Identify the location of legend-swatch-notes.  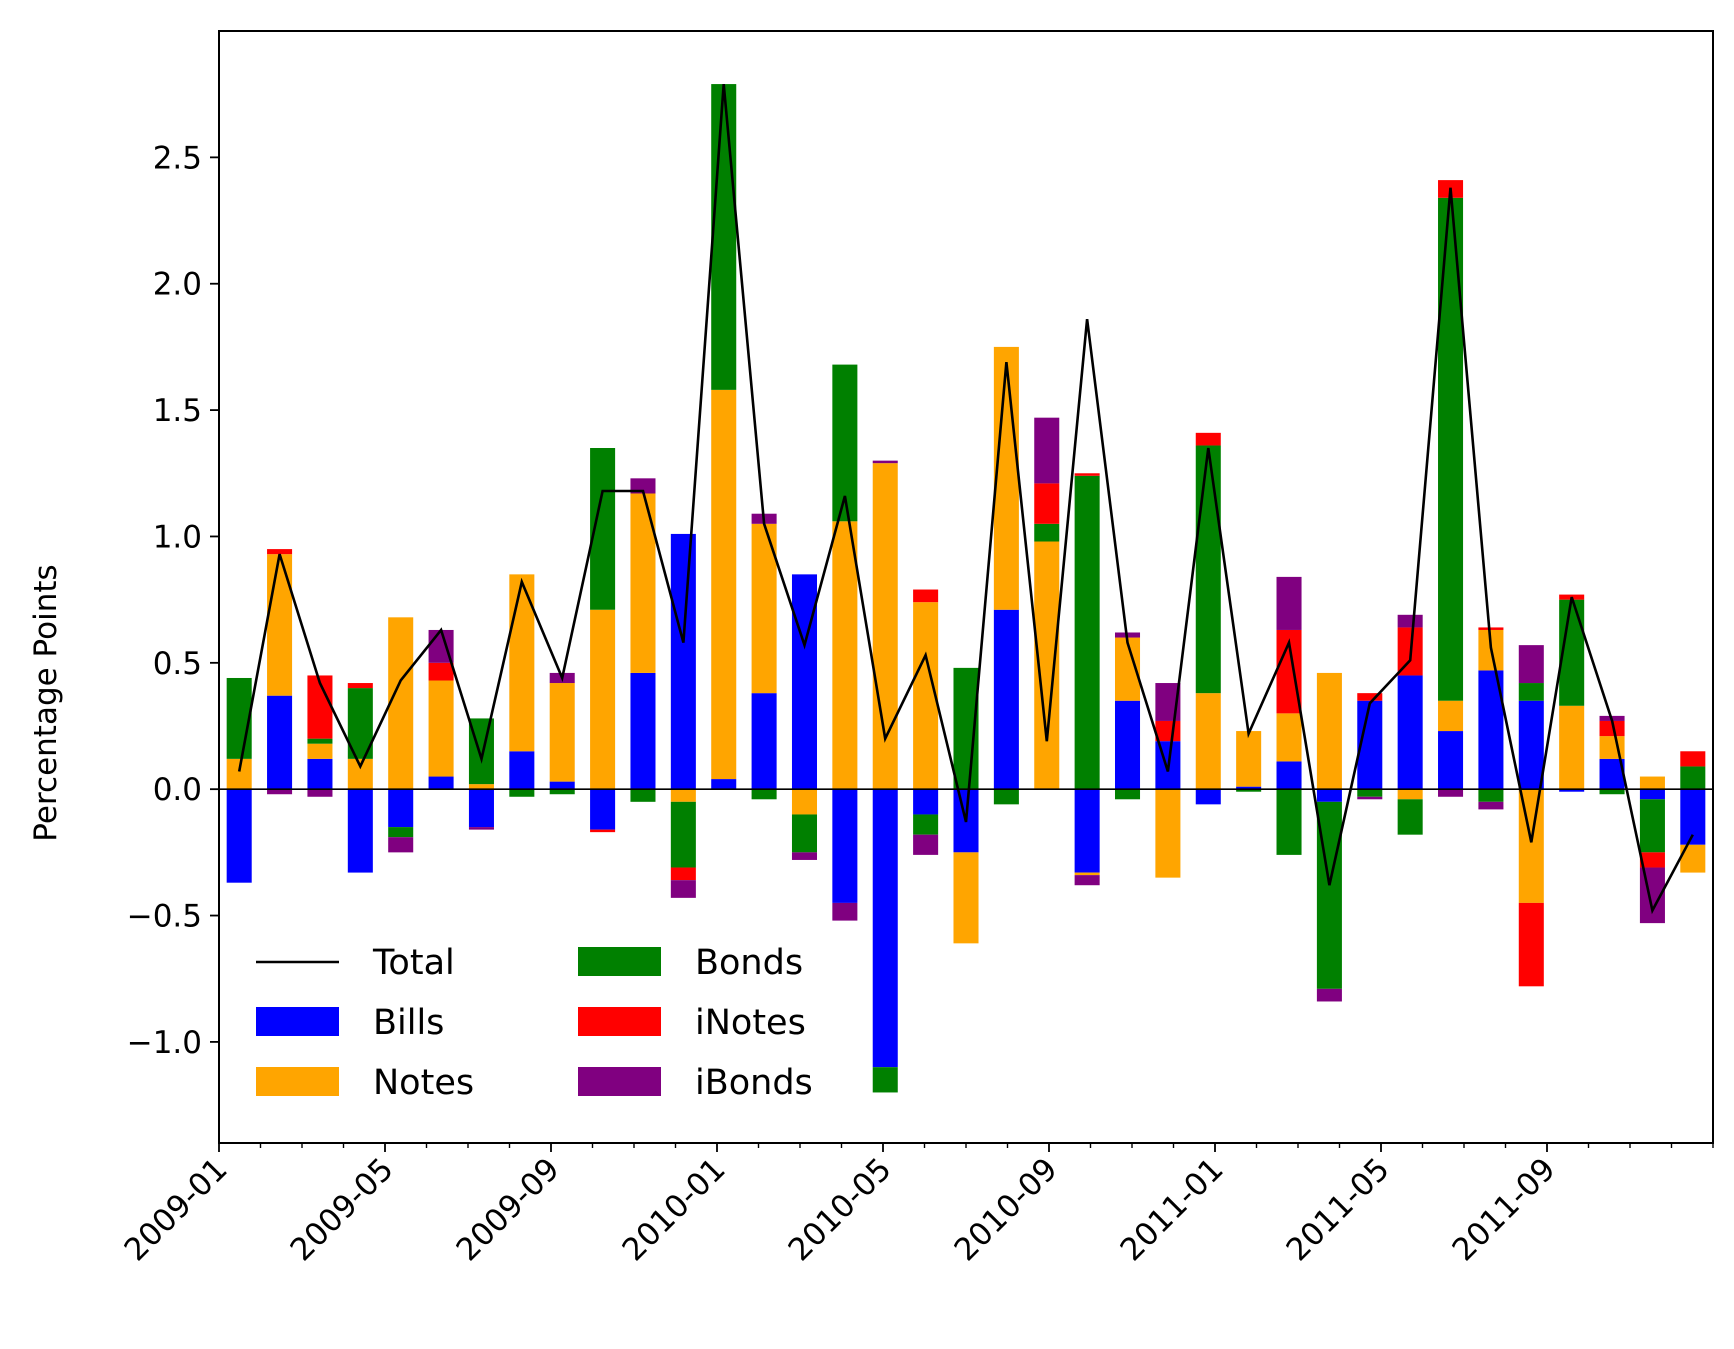
(297, 1081).